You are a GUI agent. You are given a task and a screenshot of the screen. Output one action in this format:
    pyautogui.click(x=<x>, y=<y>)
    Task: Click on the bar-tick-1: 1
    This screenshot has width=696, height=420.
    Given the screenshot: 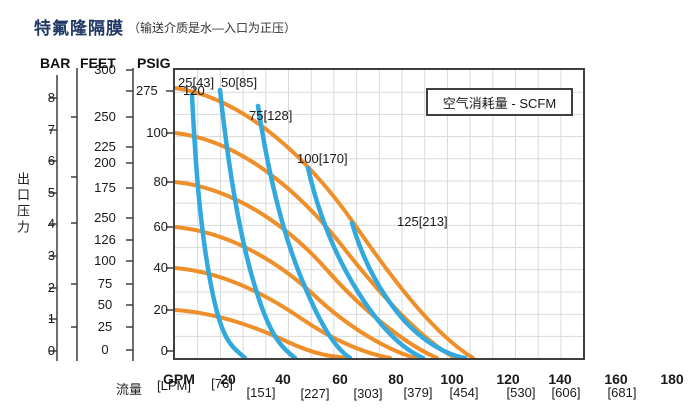 What is the action you would take?
    pyautogui.click(x=51, y=318)
    